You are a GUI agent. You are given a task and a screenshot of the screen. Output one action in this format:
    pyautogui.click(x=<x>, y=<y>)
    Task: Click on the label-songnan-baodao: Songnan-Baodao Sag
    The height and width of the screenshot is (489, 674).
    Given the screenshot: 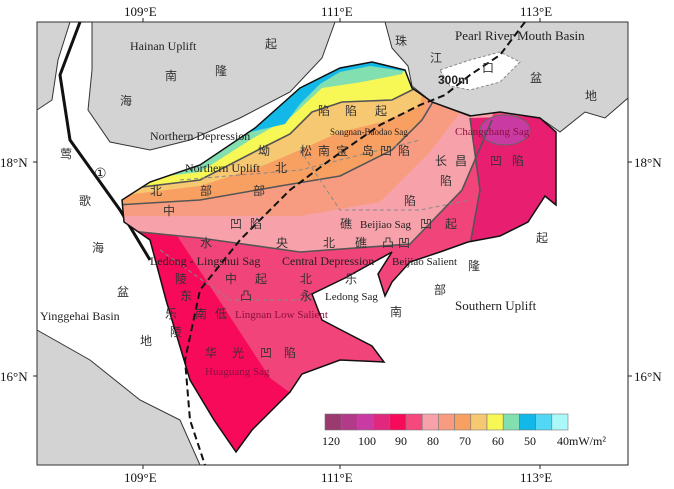 What is the action you would take?
    pyautogui.click(x=369, y=132)
    